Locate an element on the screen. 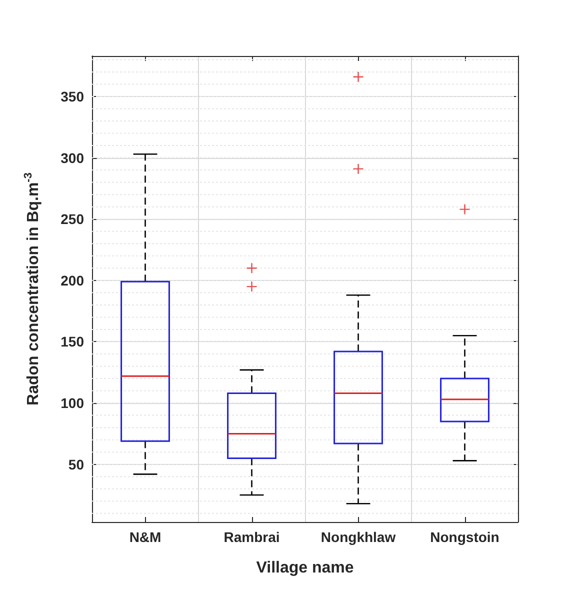 The height and width of the screenshot is (592, 576). x-tick-label: Nongkhlaw is located at coordinates (358, 537).